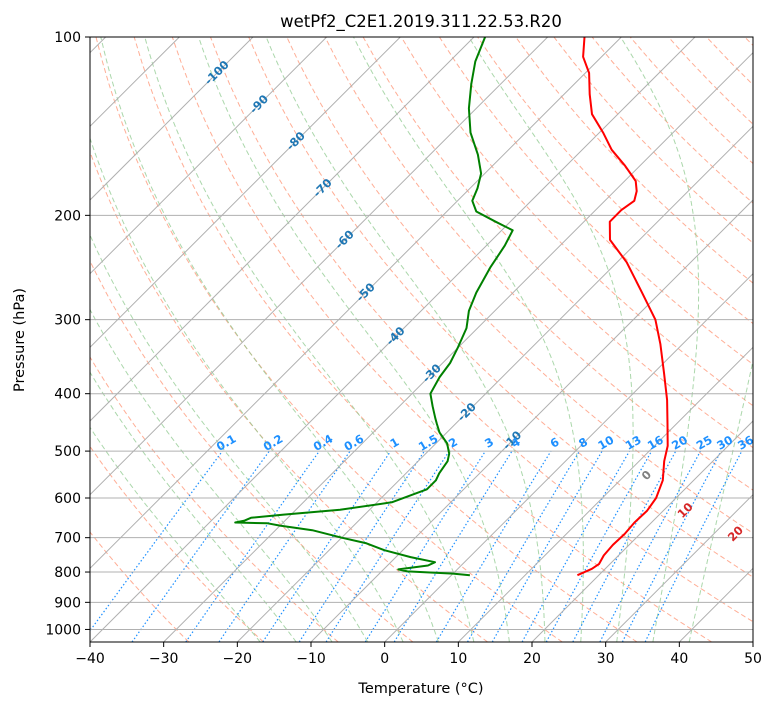 This screenshot has width=775, height=708. I want to click on x-tick-label: −10, so click(311, 659).